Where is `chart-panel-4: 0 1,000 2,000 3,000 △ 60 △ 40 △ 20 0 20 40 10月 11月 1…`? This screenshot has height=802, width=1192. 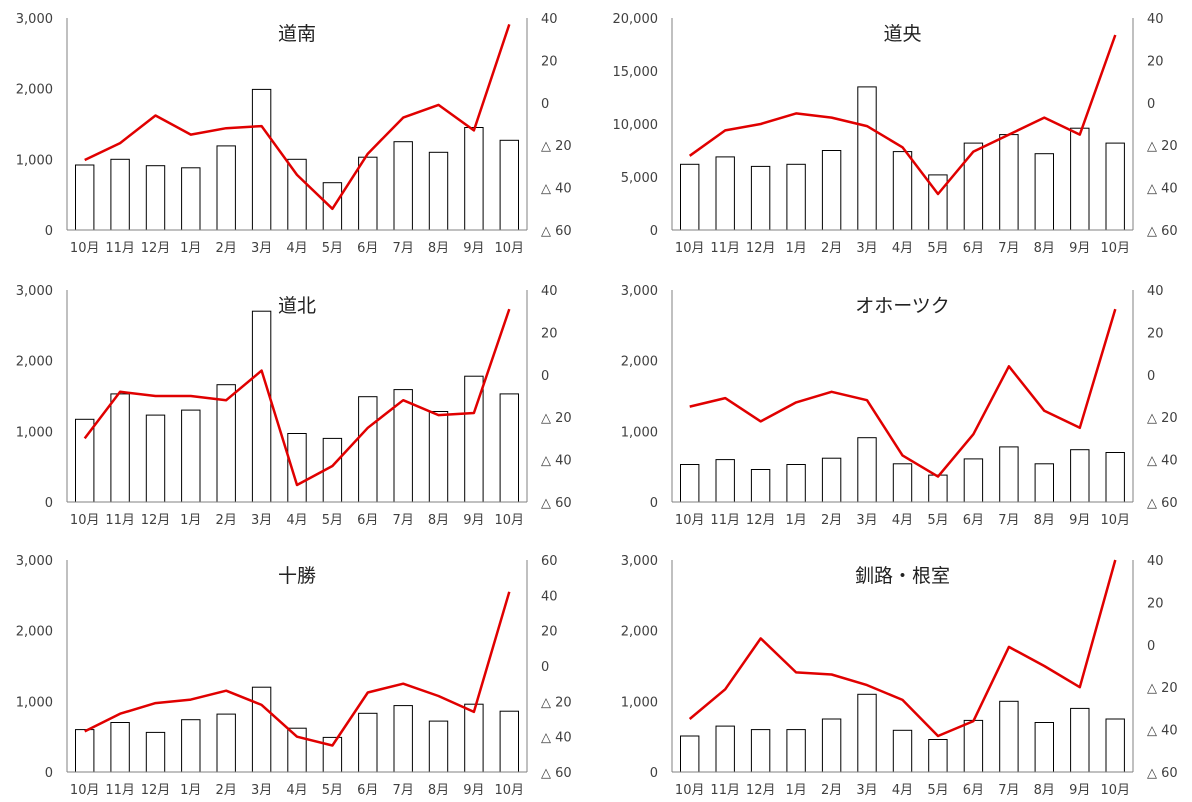
chart-panel-4: 0 1,000 2,000 3,000 △ 60 △ 40 △ 20 0 20 40 10月 11月 1… is located at coordinates (899, 406).